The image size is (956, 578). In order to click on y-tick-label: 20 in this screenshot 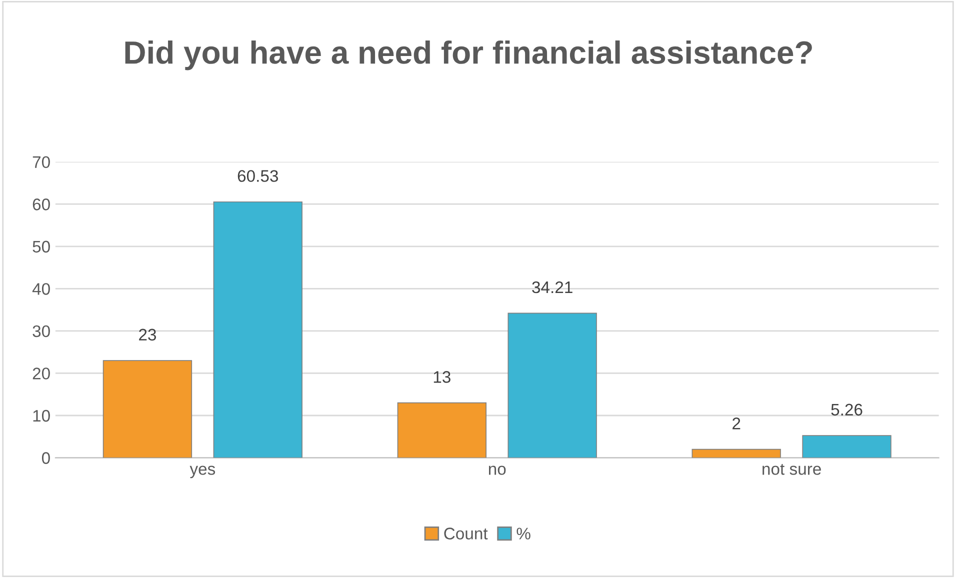, I will do `click(41, 374)`.